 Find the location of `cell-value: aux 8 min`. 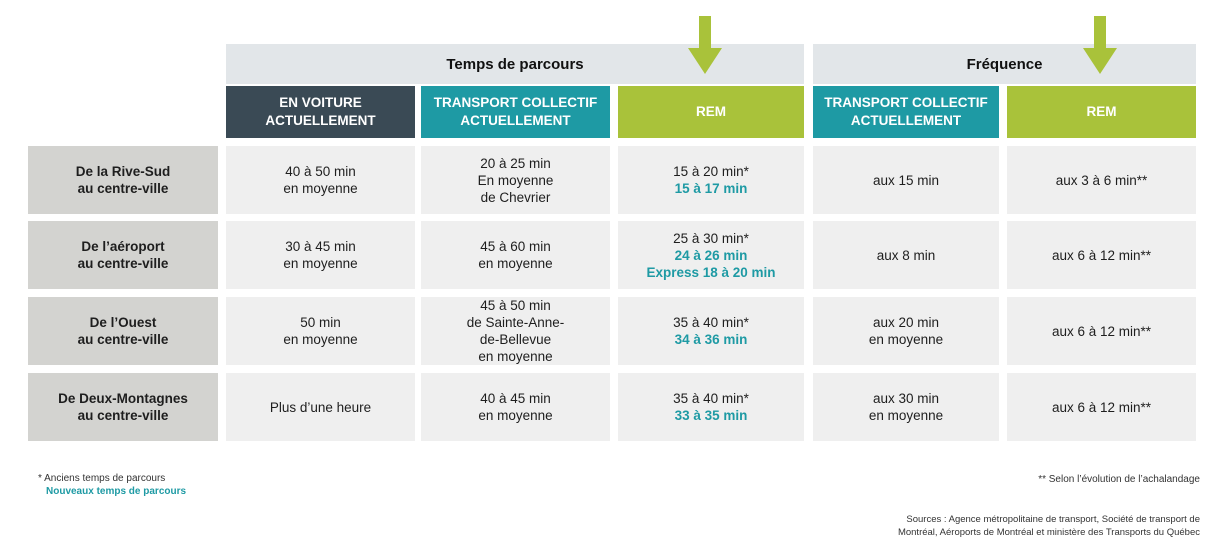

cell-value: aux 8 min is located at coordinates (906, 255).